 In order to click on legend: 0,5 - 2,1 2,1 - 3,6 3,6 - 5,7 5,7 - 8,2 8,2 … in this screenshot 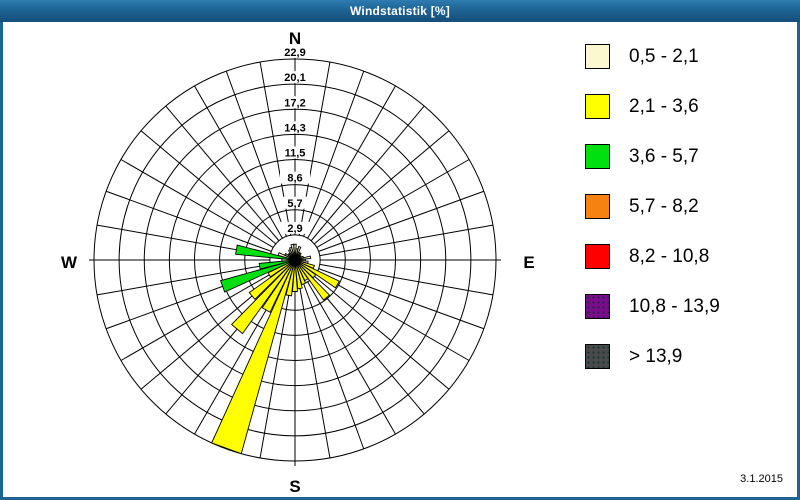, I will do `click(652, 206)`.